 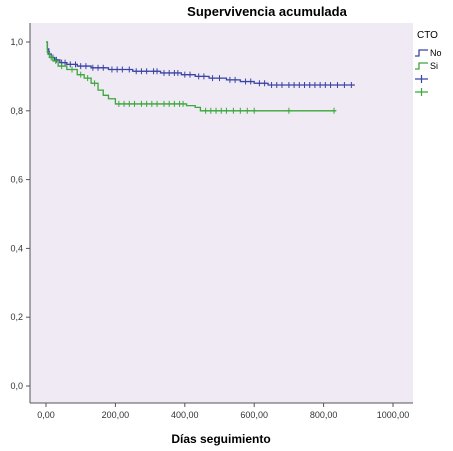 What do you see at coordinates (436, 53) in the screenshot?
I see `legend-label: No` at bounding box center [436, 53].